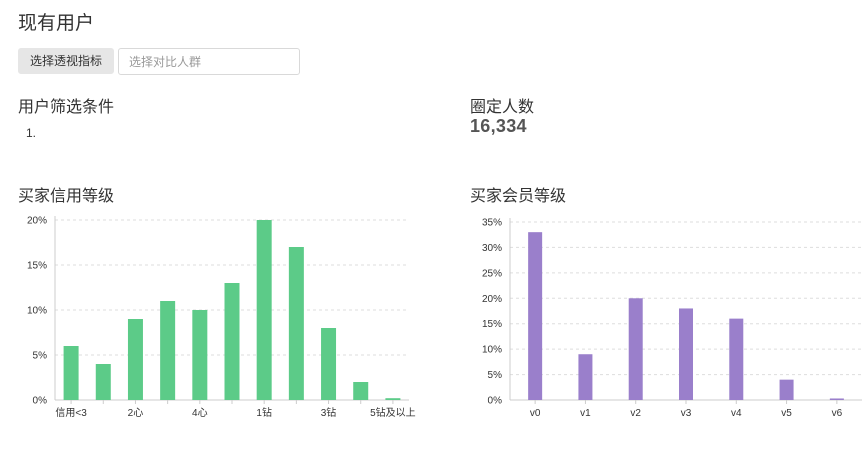  I want to click on x-tick-label: v1, so click(585, 413).